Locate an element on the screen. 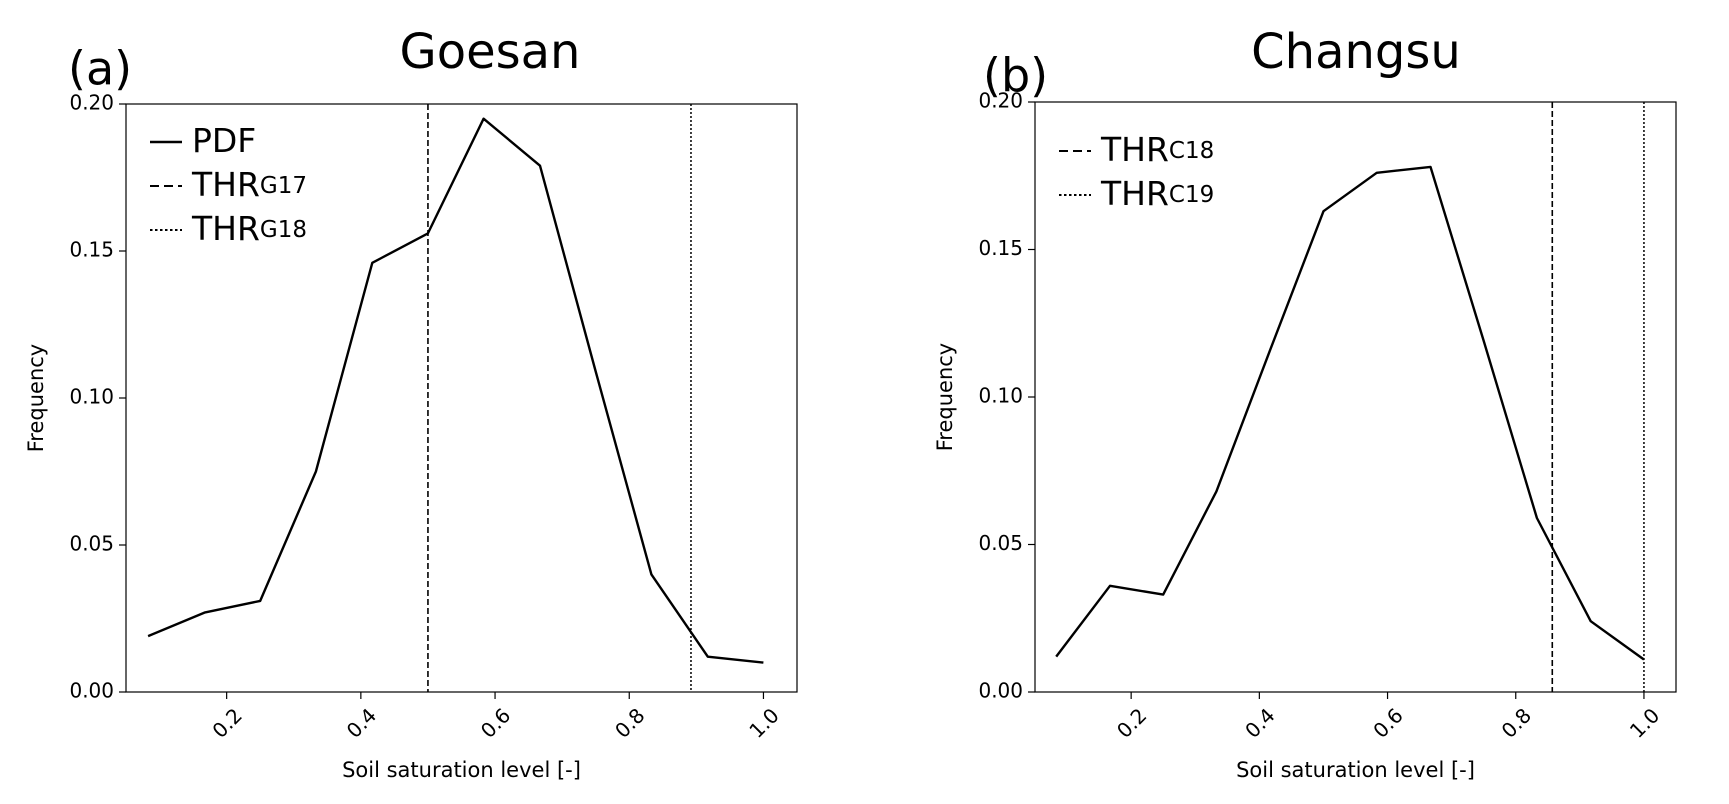 The height and width of the screenshot is (804, 1729). legend-label-main: PDF is located at coordinates (224, 140).